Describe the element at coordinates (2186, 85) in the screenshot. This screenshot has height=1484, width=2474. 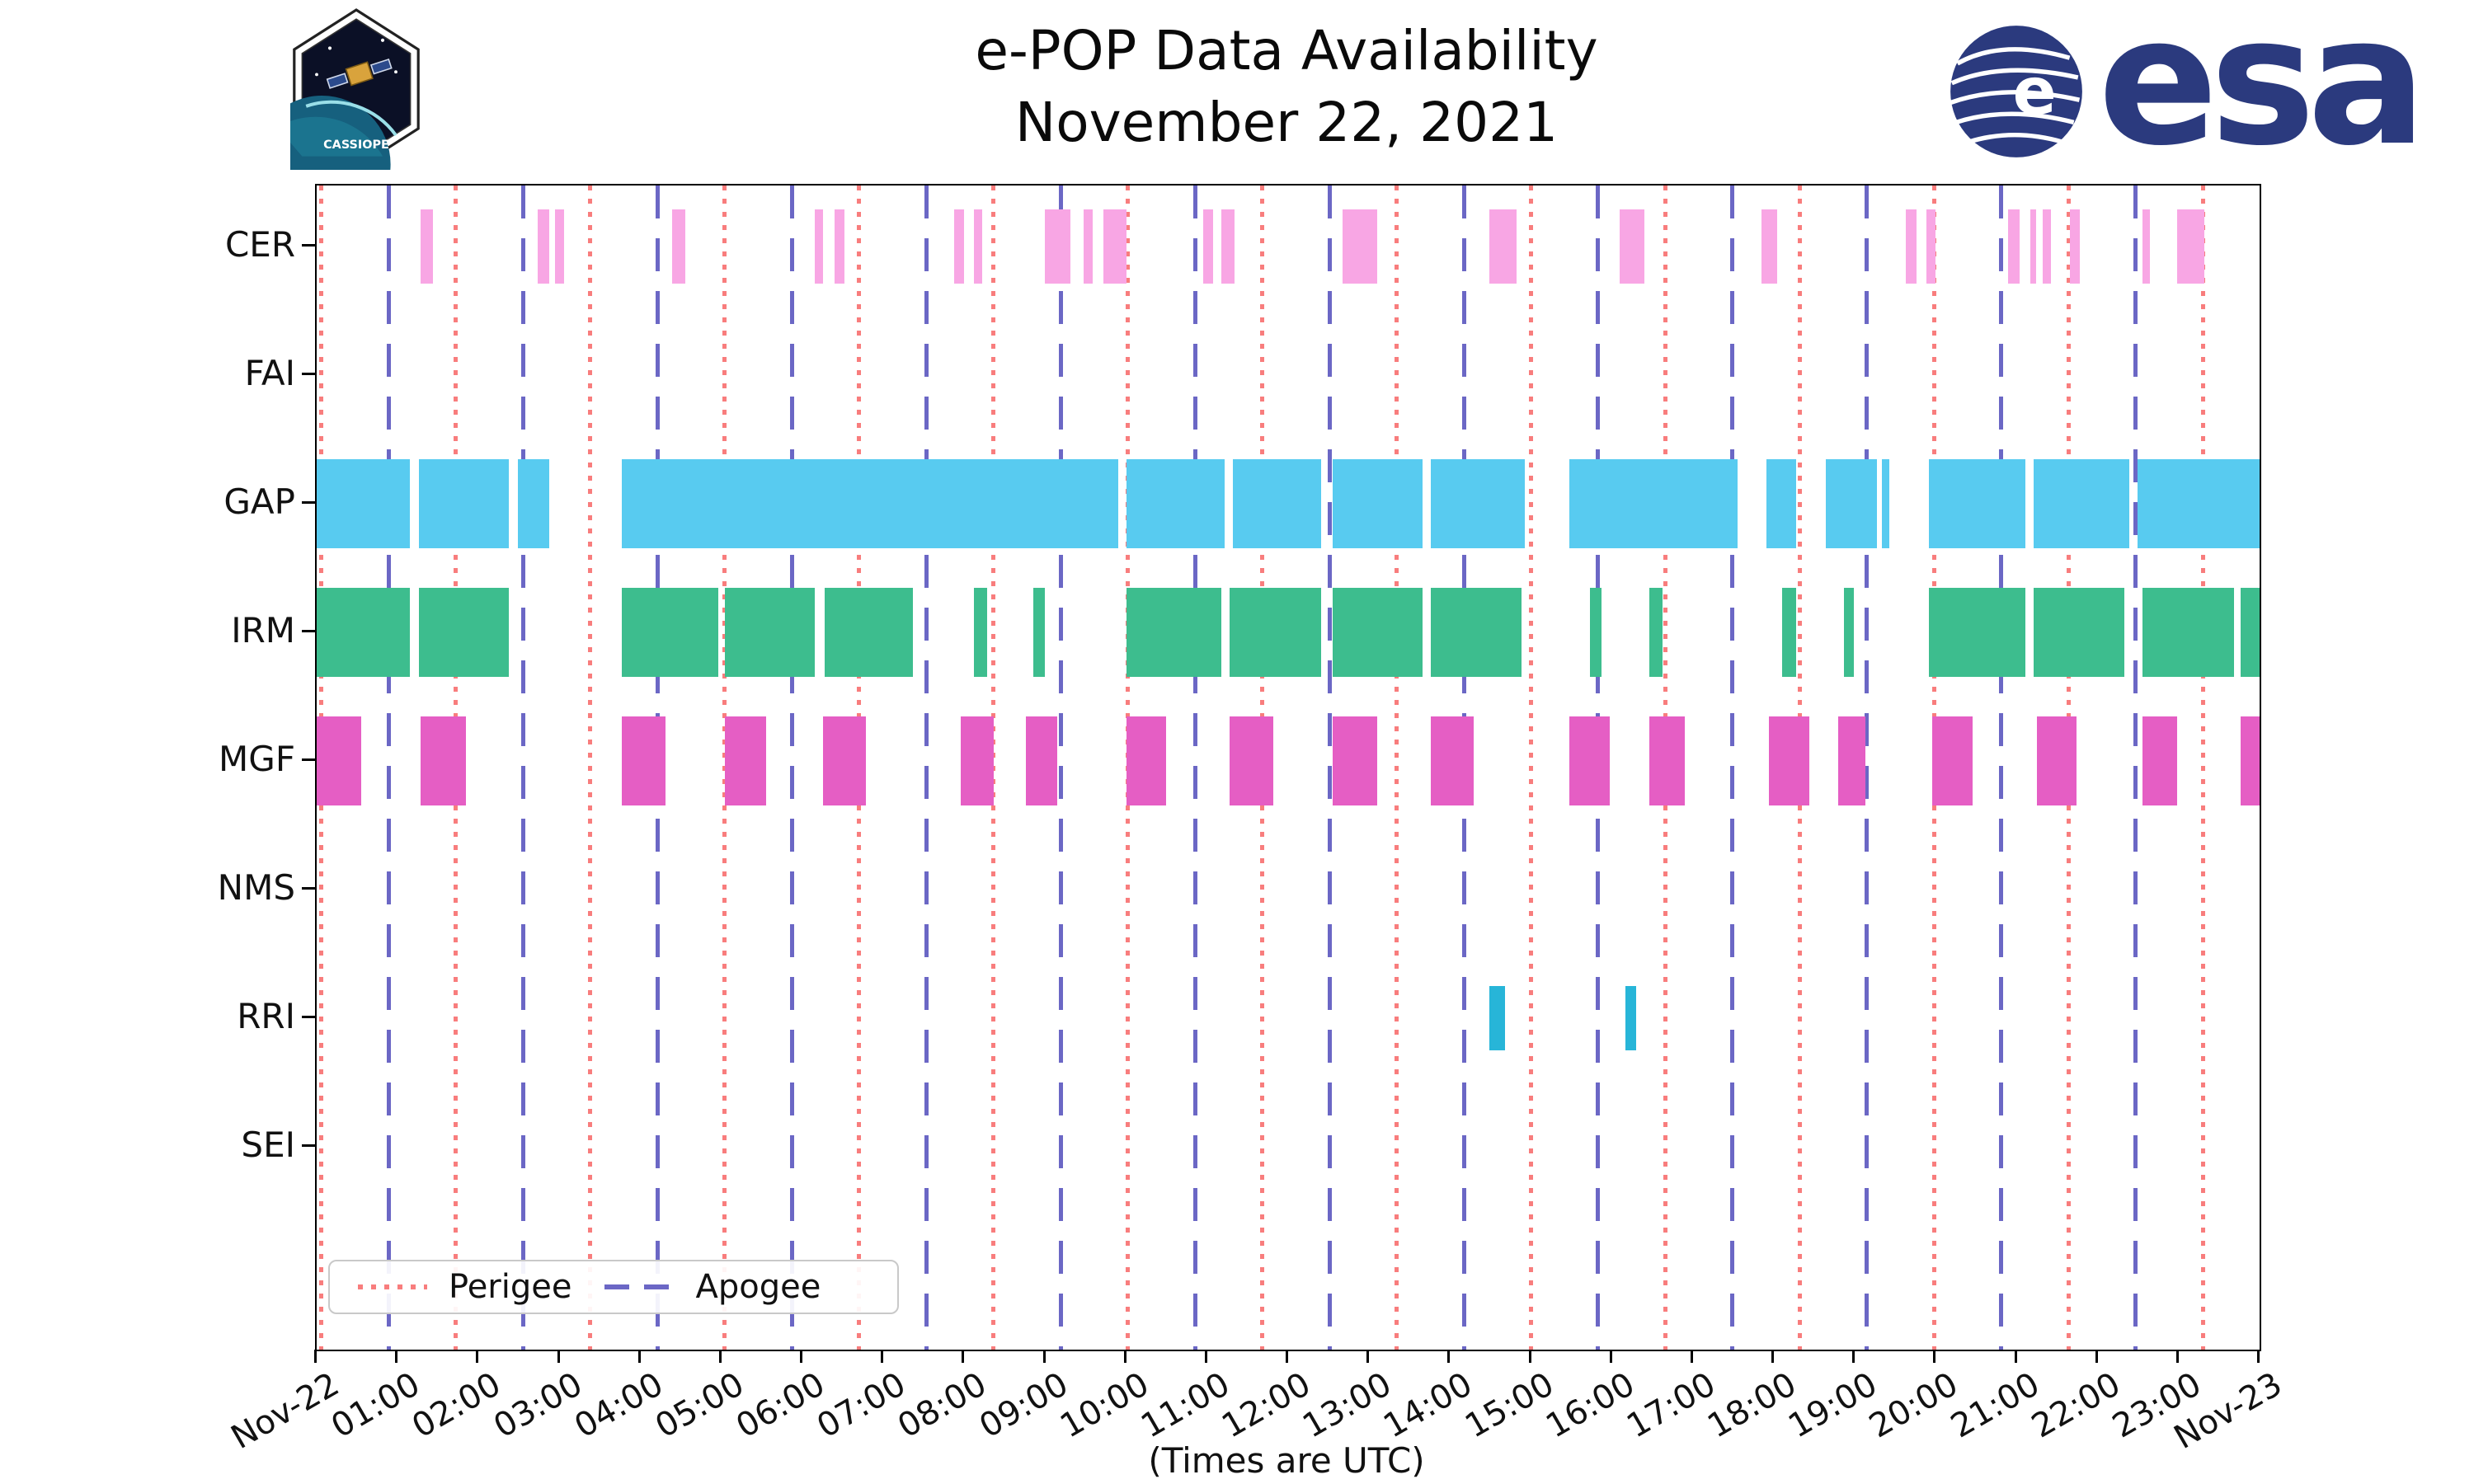
I see `esa-logo: e esa` at that location.